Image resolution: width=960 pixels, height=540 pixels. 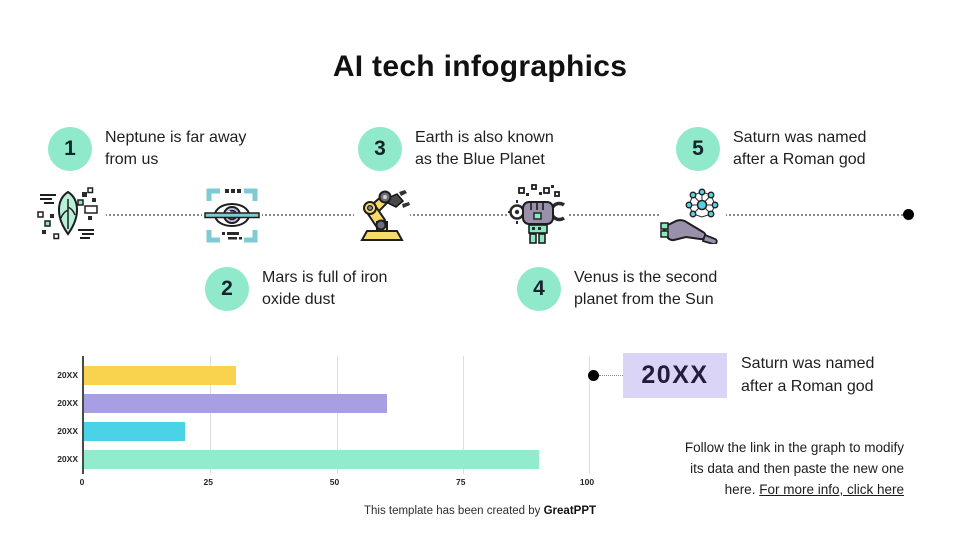 I want to click on robot-arm-icon, so click(x=382, y=215).